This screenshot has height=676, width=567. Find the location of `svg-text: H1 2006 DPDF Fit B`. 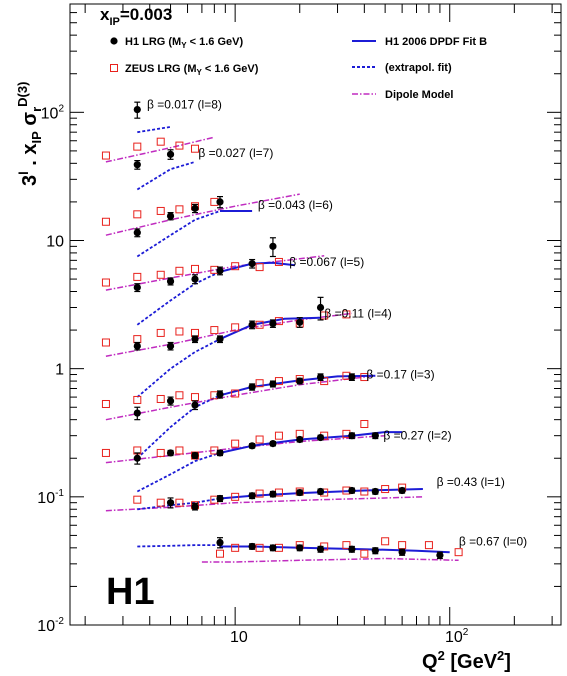

svg-text: H1 2006 DPDF Fit B is located at coordinates (436, 42).